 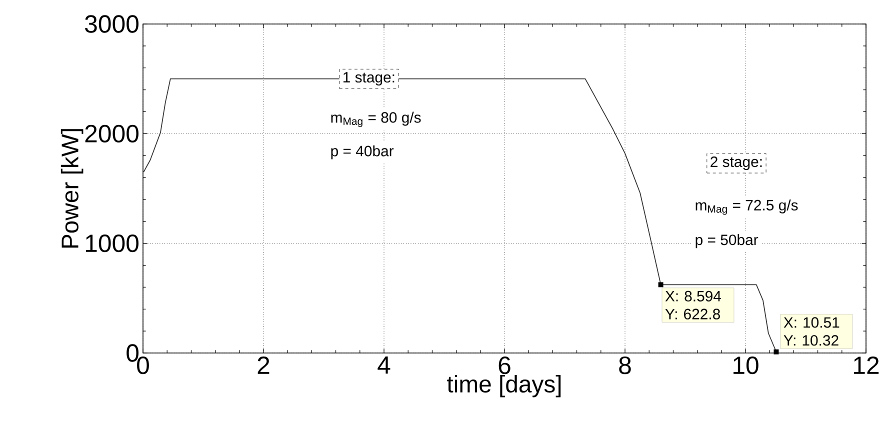 What do you see at coordinates (866, 365) in the screenshot?
I see `x-tick-label: 12` at bounding box center [866, 365].